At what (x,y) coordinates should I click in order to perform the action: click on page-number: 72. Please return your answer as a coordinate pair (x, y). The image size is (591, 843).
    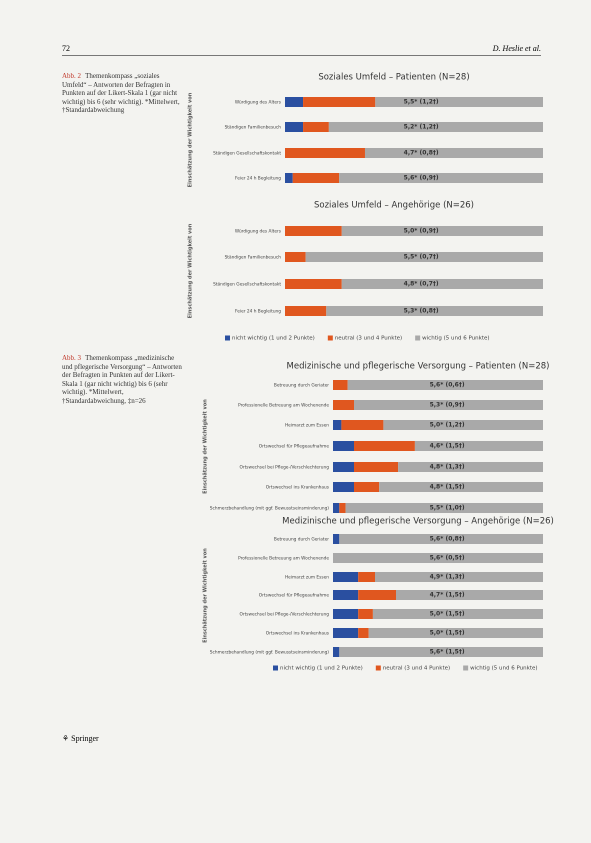
    Looking at the image, I should click on (66, 48).